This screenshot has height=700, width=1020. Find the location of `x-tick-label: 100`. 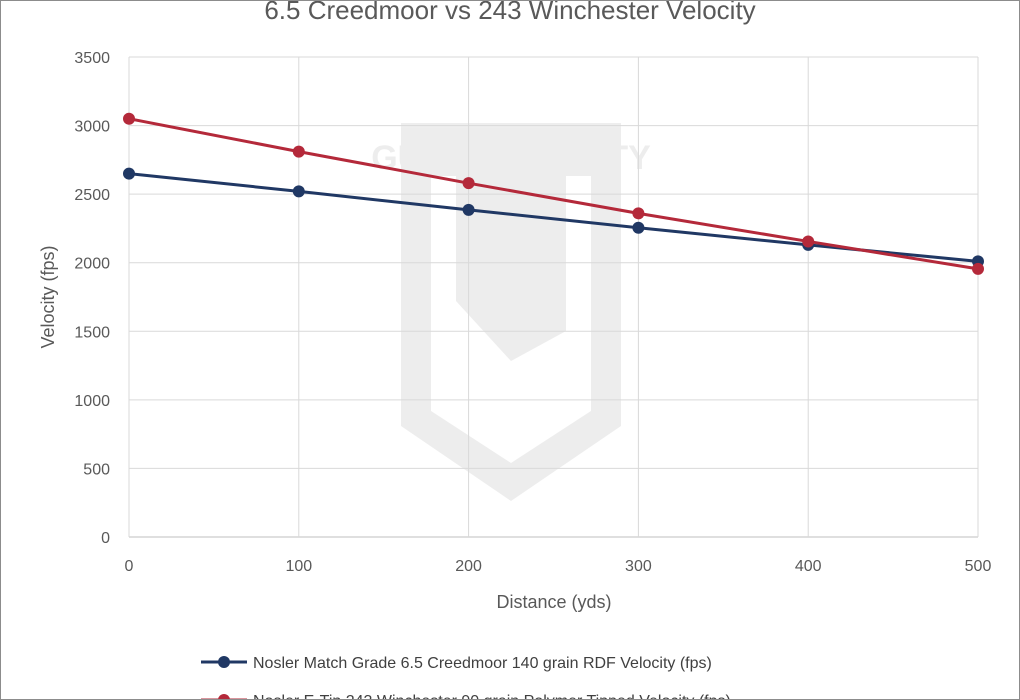

x-tick-label: 100 is located at coordinates (298, 566).